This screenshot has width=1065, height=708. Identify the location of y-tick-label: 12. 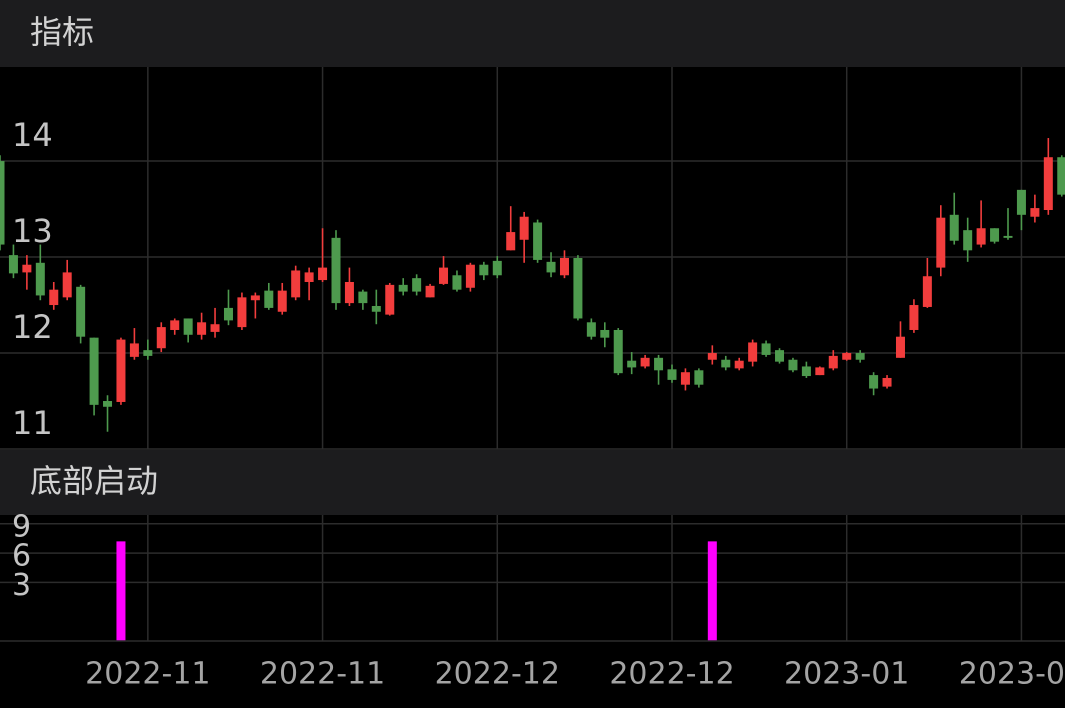
(32, 327).